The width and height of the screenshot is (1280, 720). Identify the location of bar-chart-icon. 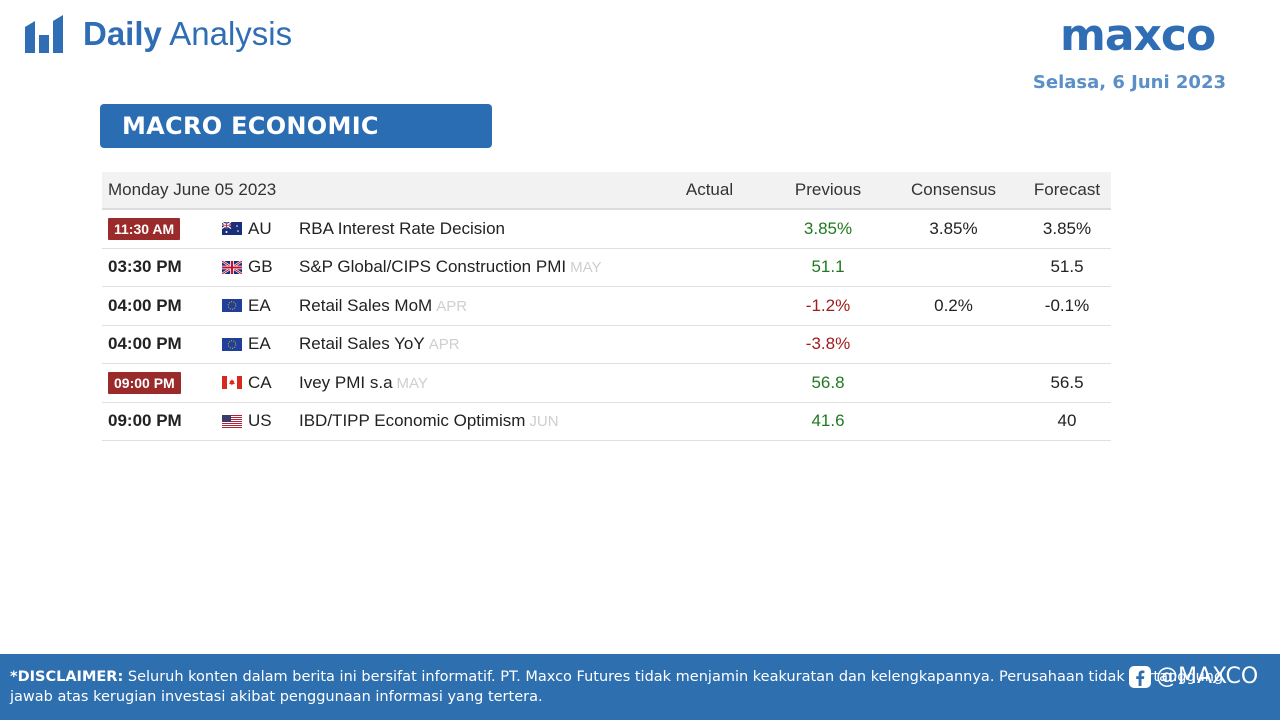
(44, 34).